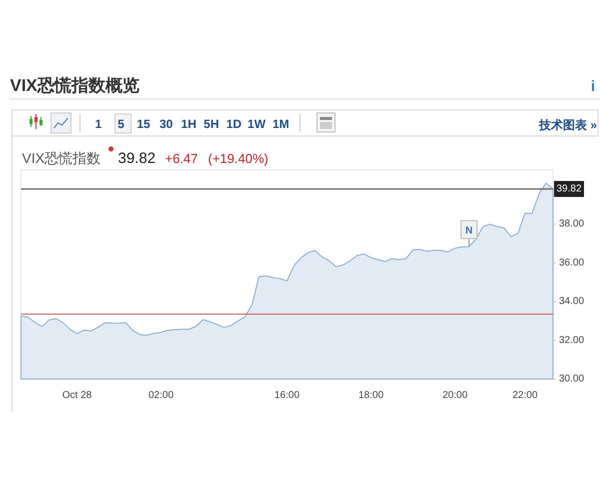  Describe the element at coordinates (181, 158) in the screenshot. I see `text: +6.47` at that location.